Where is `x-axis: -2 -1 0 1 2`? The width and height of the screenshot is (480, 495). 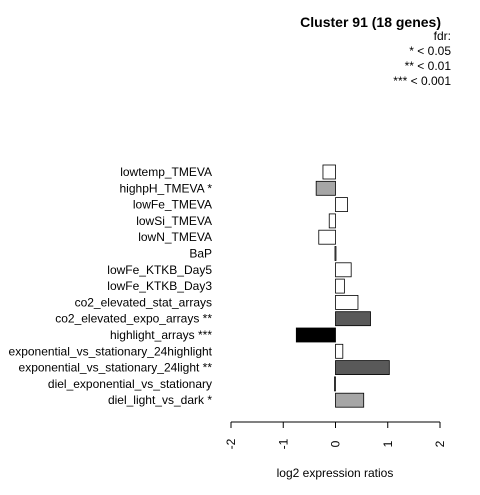 x-axis: -2 -1 0 1 2 is located at coordinates (335, 435).